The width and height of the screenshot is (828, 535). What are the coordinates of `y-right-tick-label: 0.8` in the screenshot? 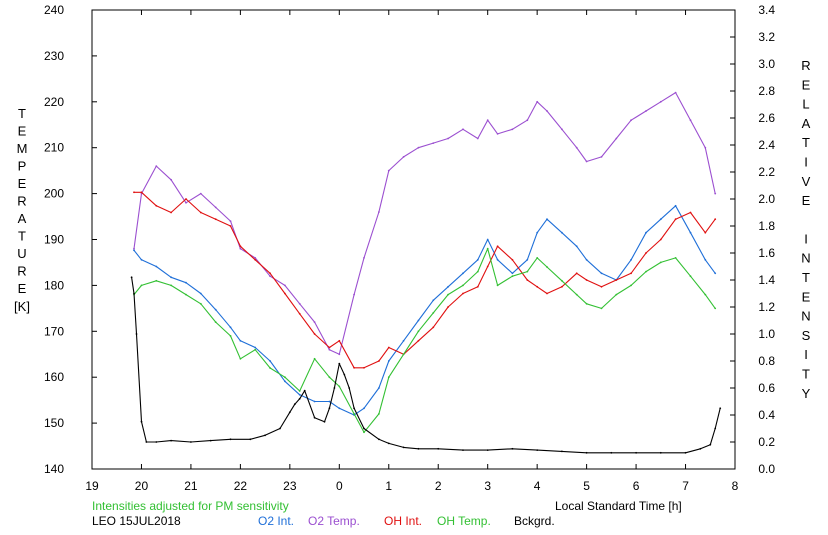 It's located at (766, 361).